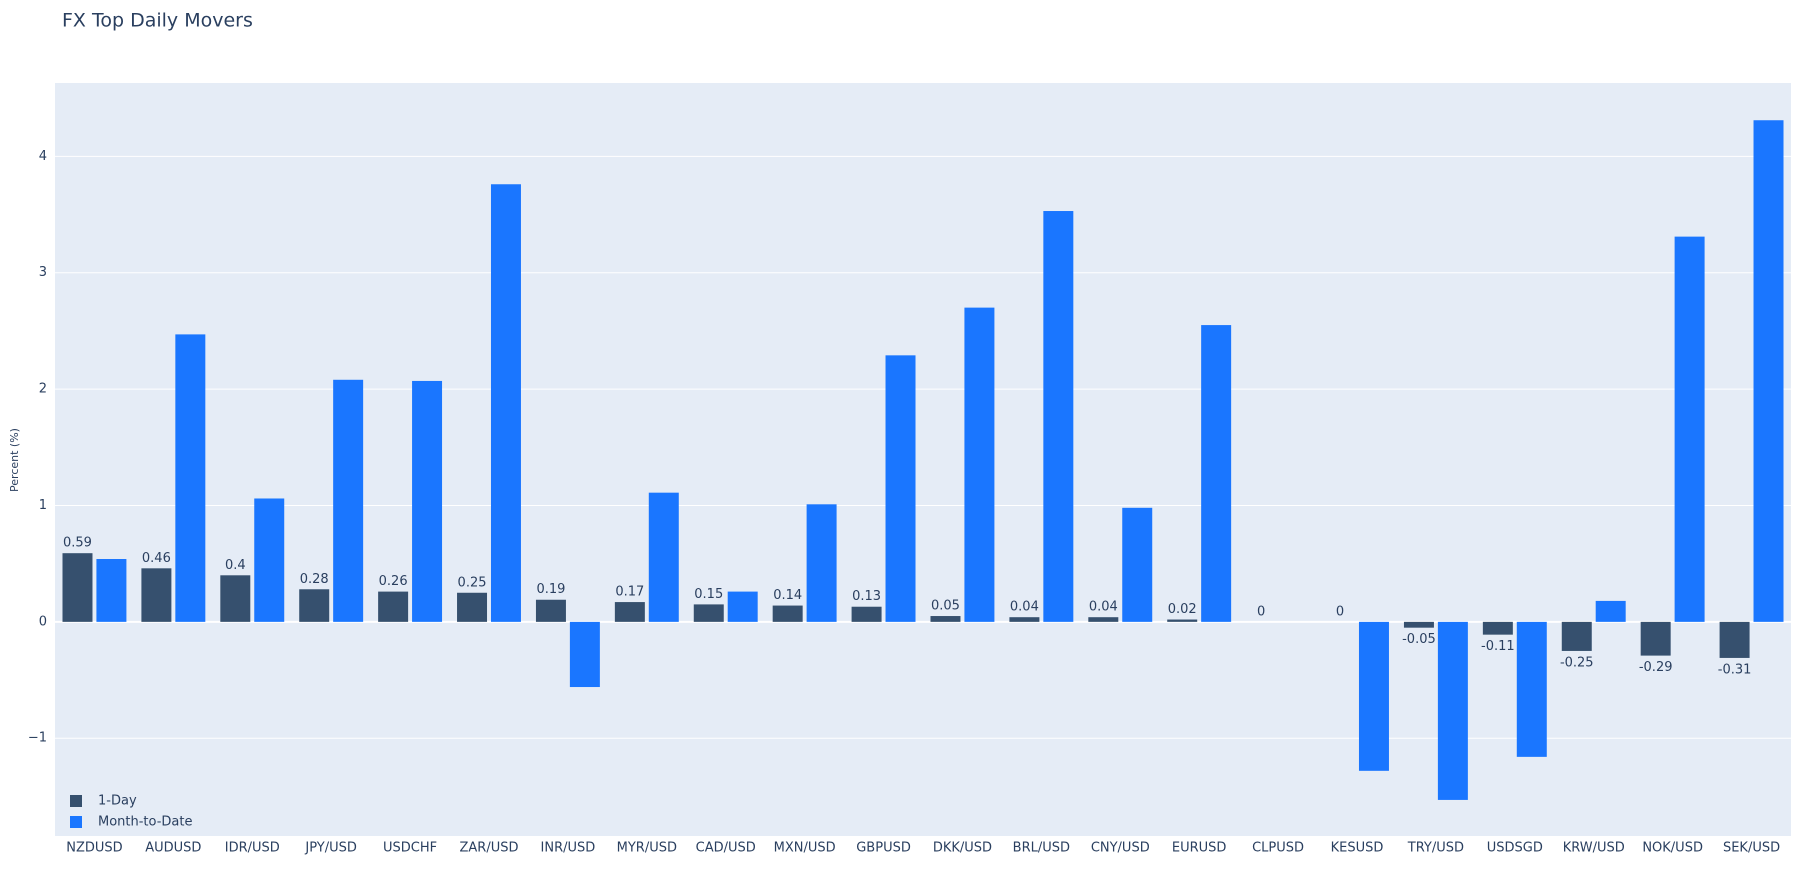 The image size is (1805, 877). I want to click on value-label: 0.19, so click(550, 589).